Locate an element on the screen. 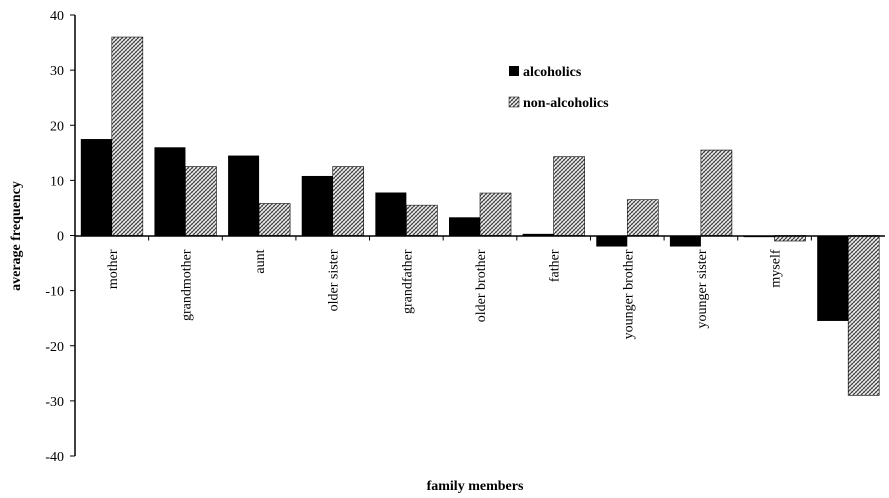 Image resolution: width=889 pixels, height=498 pixels. y-tick-label: -40 is located at coordinates (54, 457).